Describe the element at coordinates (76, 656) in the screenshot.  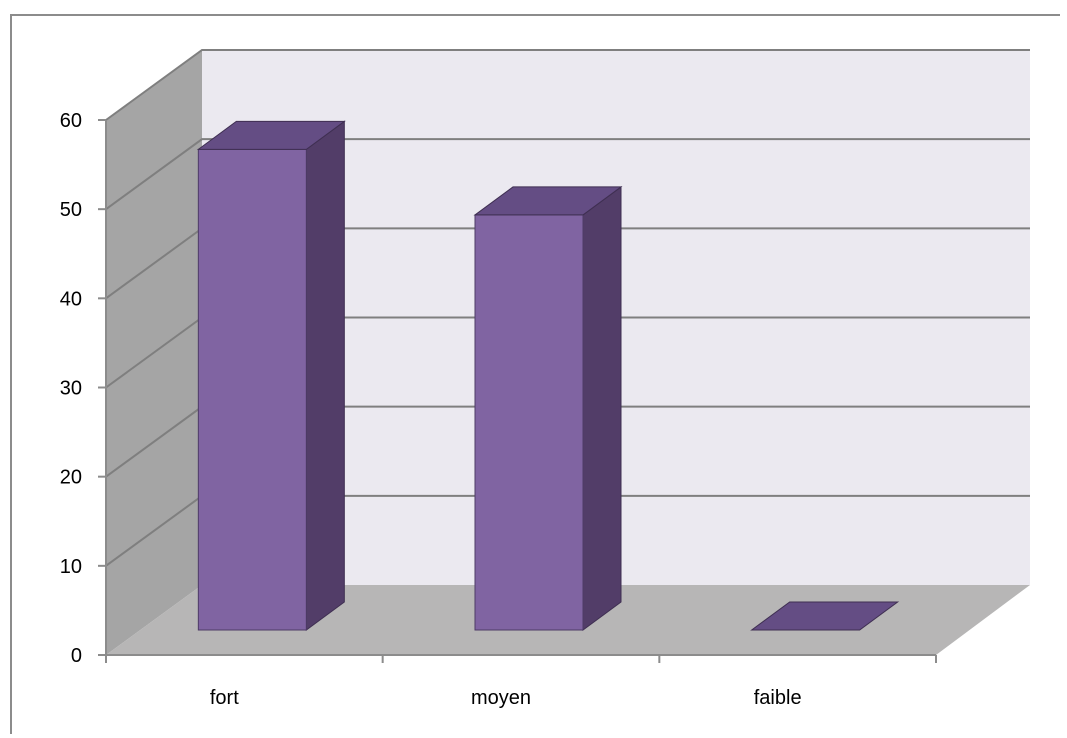
I see `y-tick-label: 0` at that location.